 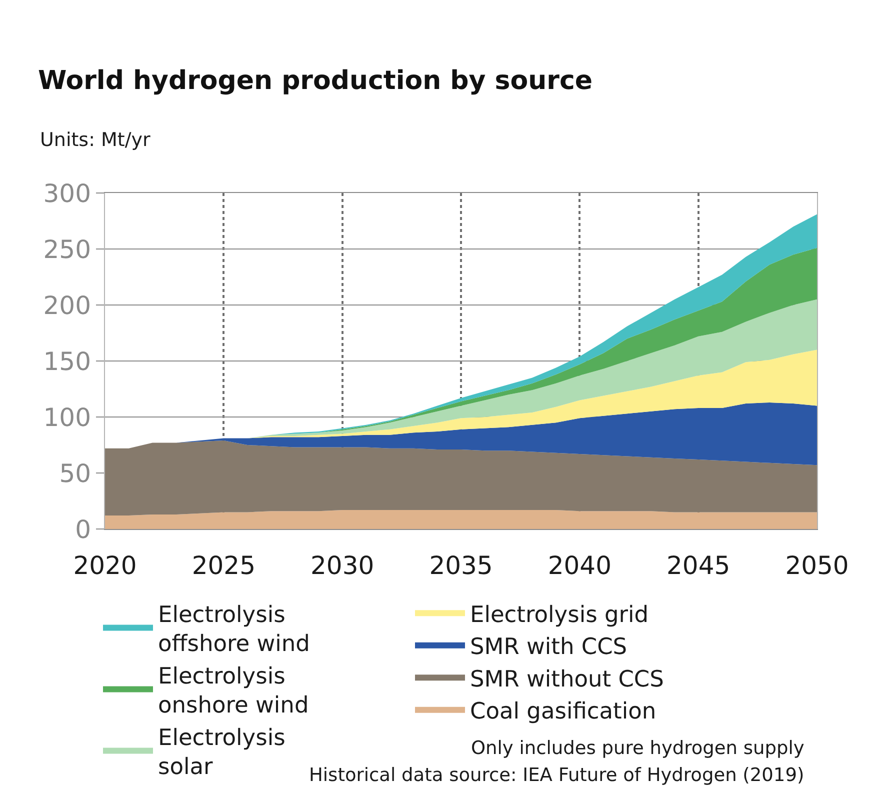 What do you see at coordinates (233, 691) in the screenshot?
I see `legend-label: Electrolysis onshore wind` at bounding box center [233, 691].